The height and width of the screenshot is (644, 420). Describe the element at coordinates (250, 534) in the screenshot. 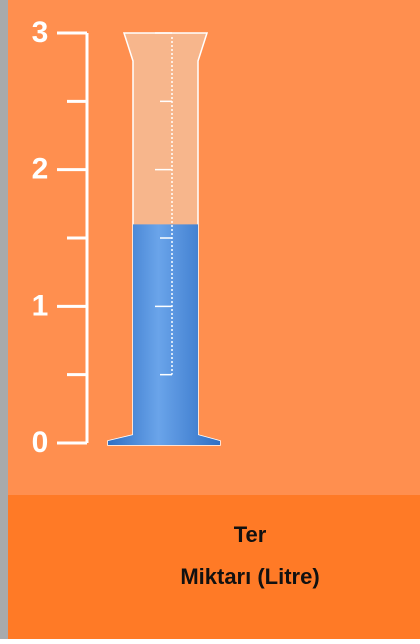

I see `title-line: Ter` at that location.